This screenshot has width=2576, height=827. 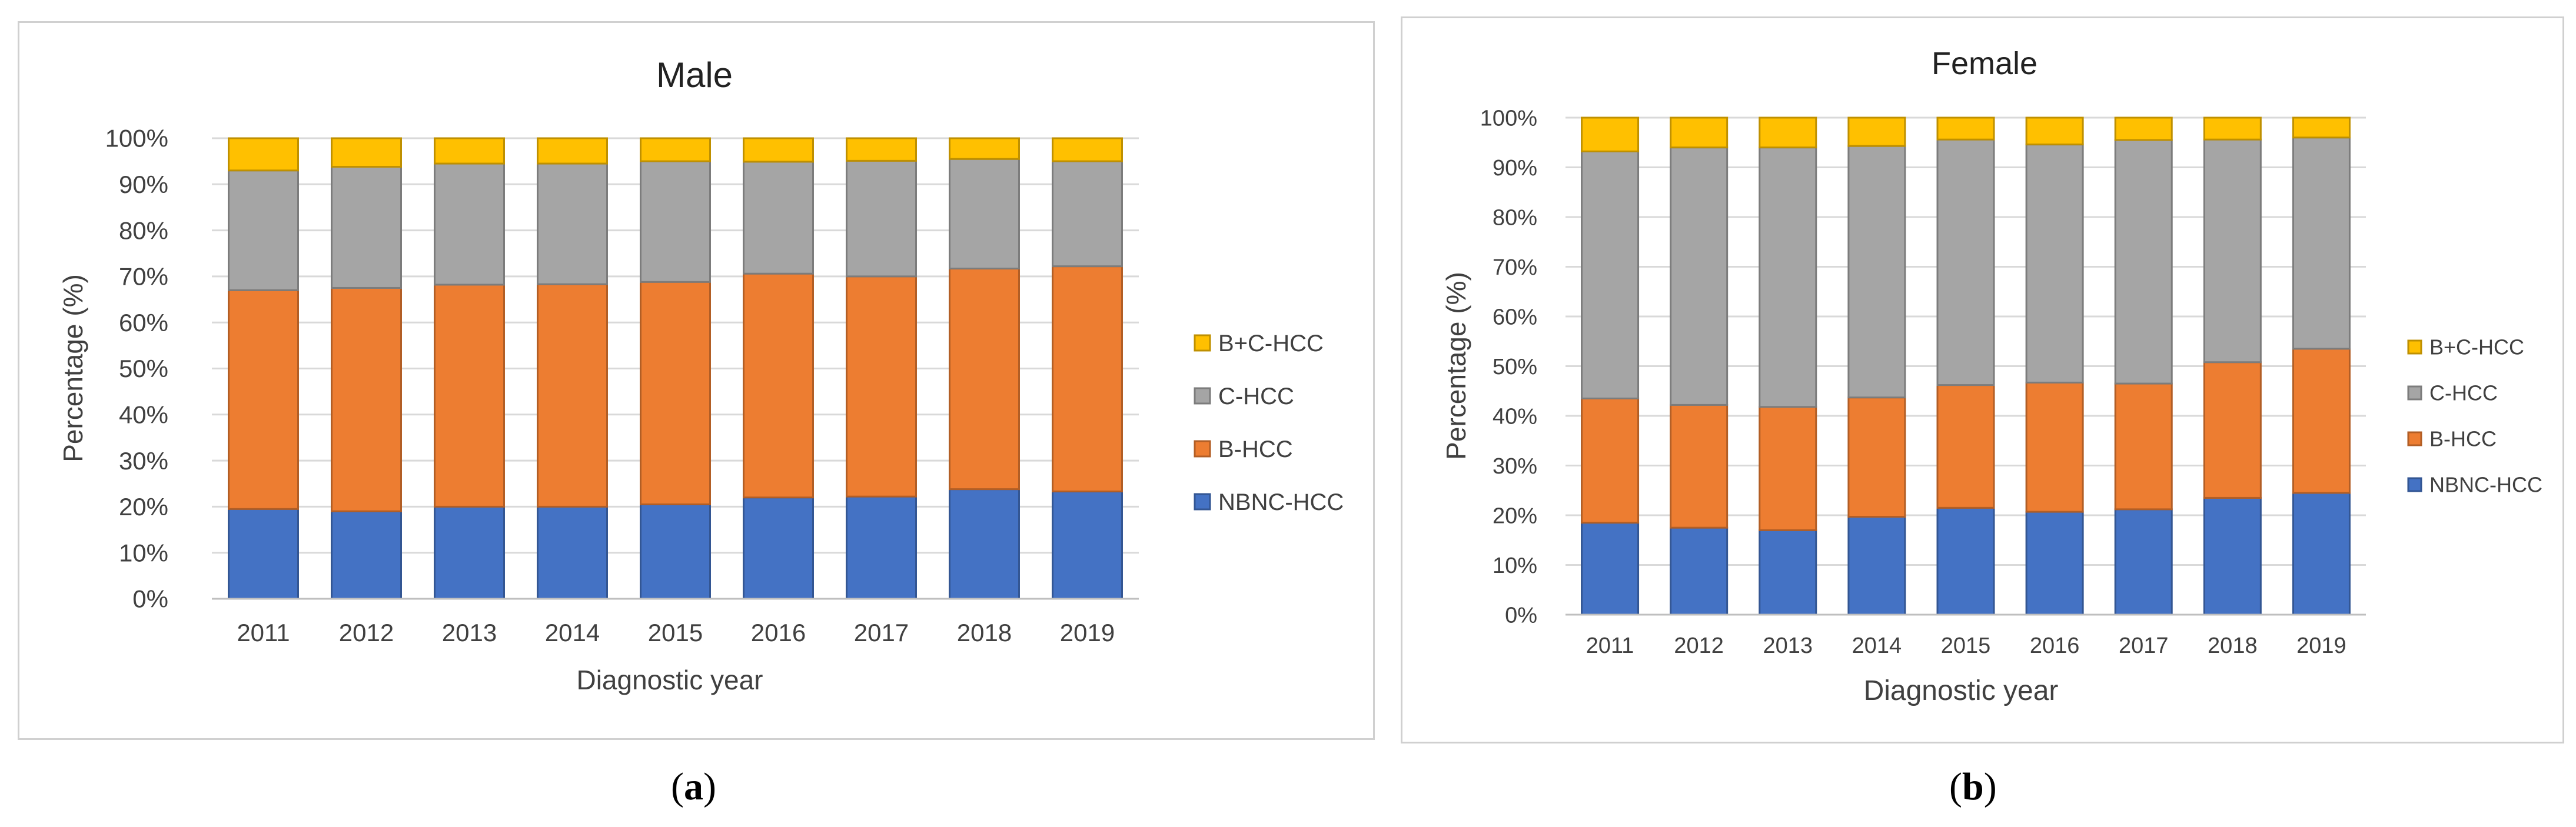 I want to click on female-bar-b-hcc-2018, so click(x=2232, y=430).